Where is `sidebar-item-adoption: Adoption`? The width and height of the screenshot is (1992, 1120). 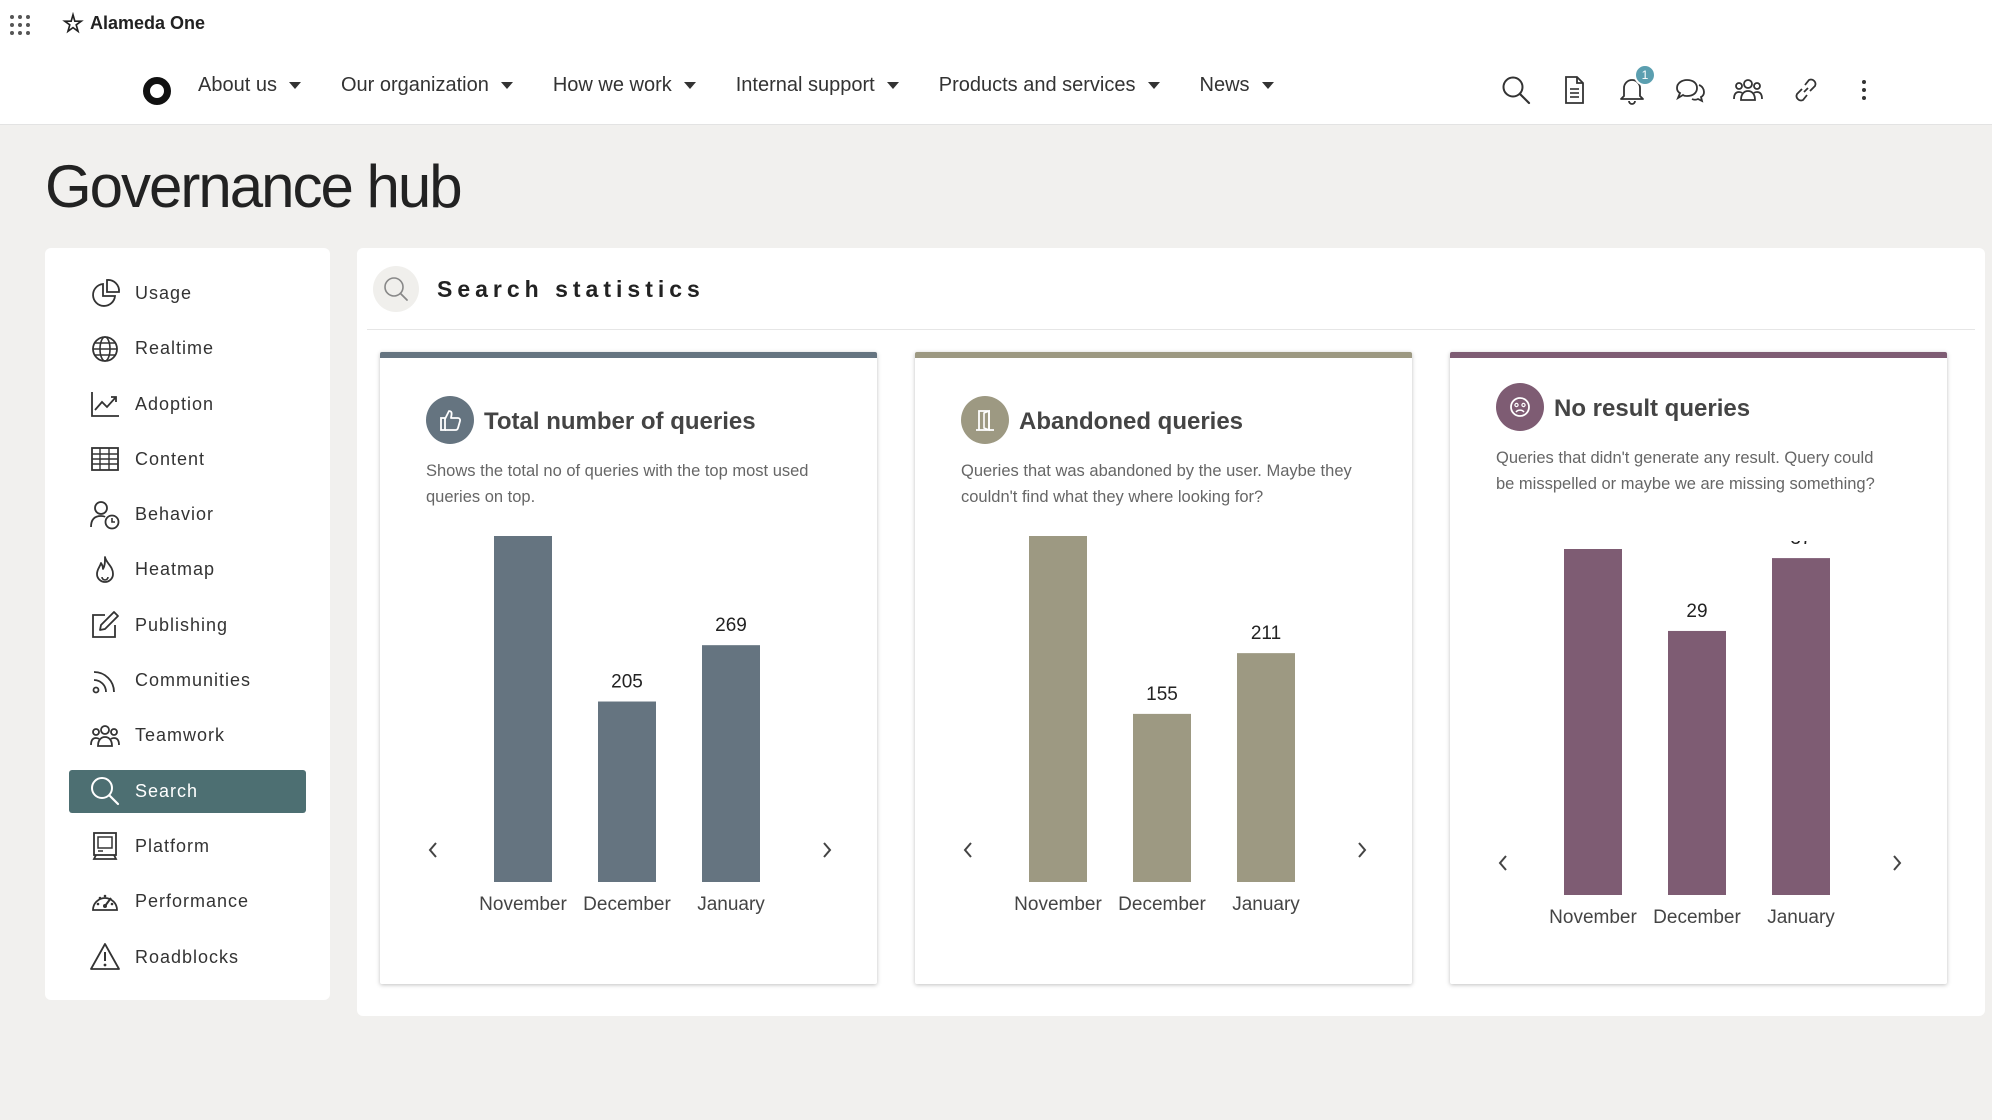 sidebar-item-adoption: Adoption is located at coordinates (187, 404).